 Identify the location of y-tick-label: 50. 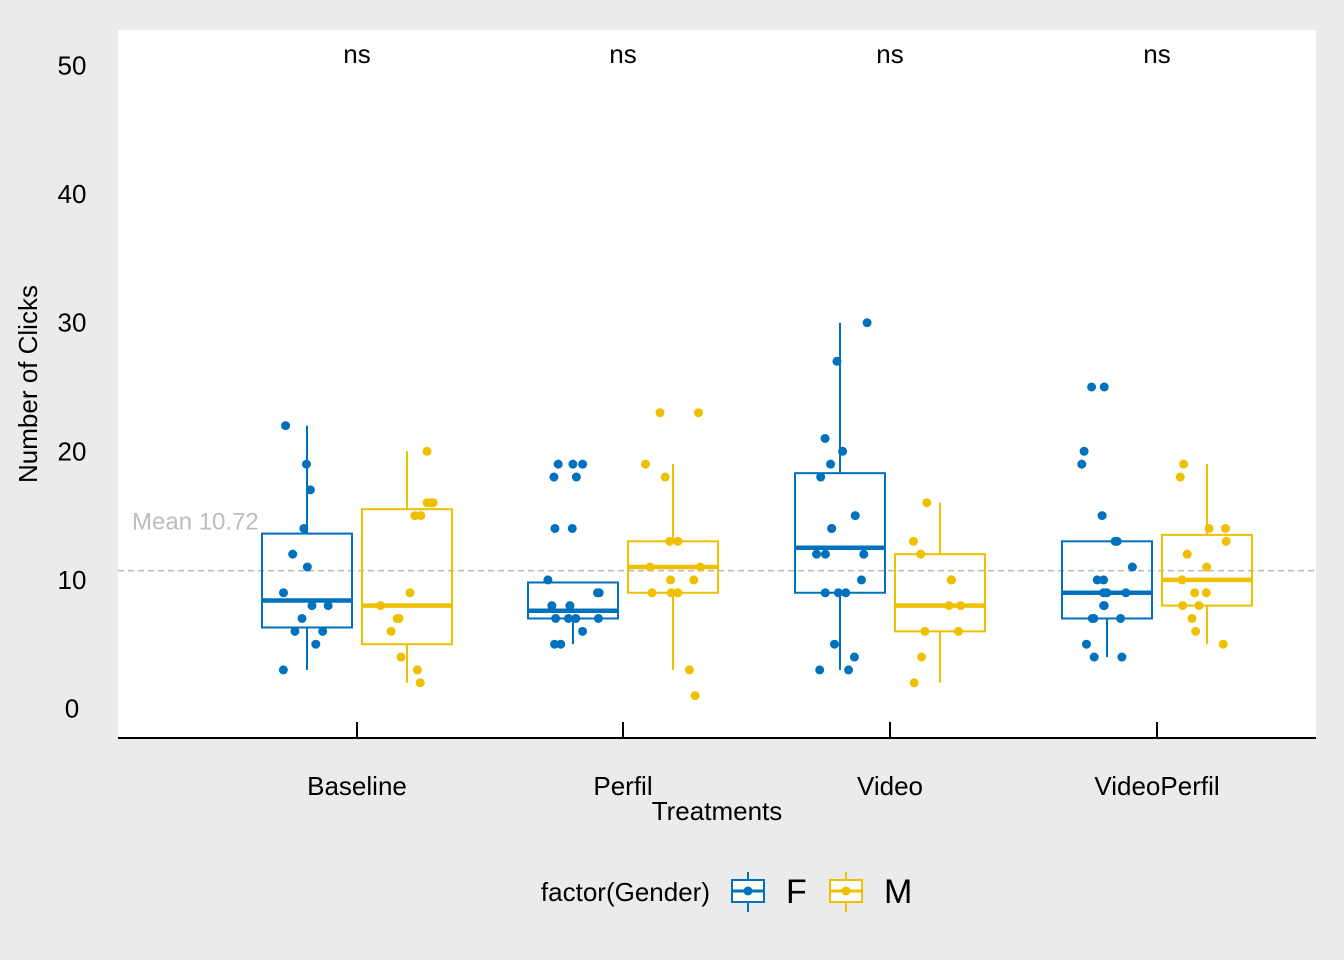
(72, 66).